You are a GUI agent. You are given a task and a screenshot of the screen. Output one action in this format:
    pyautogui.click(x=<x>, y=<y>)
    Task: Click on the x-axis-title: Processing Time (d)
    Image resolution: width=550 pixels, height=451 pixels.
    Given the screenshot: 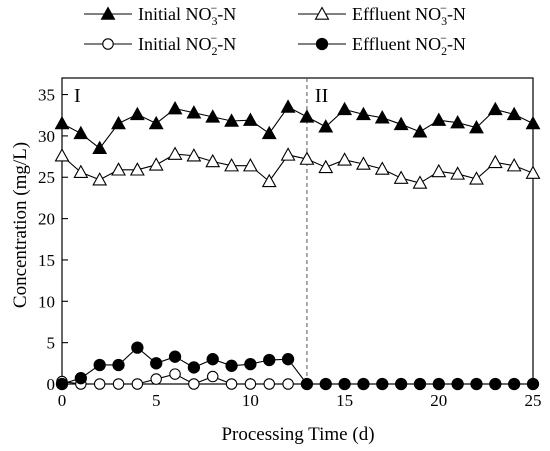 What is the action you would take?
    pyautogui.click(x=297, y=434)
    